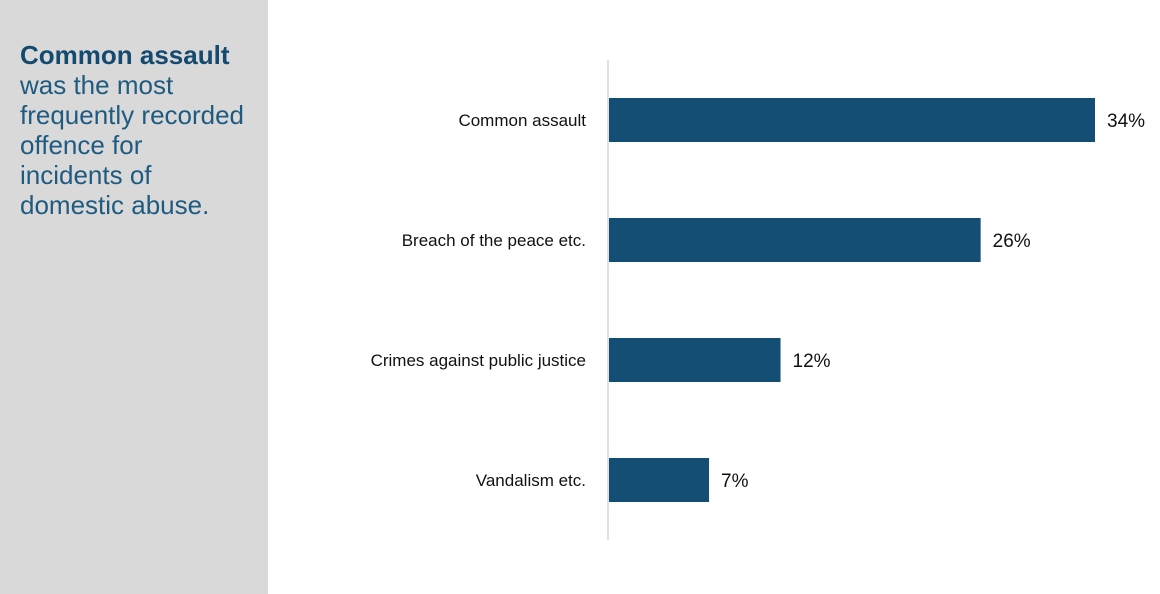 The height and width of the screenshot is (594, 1160). I want to click on value-label-2: 12%, so click(812, 361).